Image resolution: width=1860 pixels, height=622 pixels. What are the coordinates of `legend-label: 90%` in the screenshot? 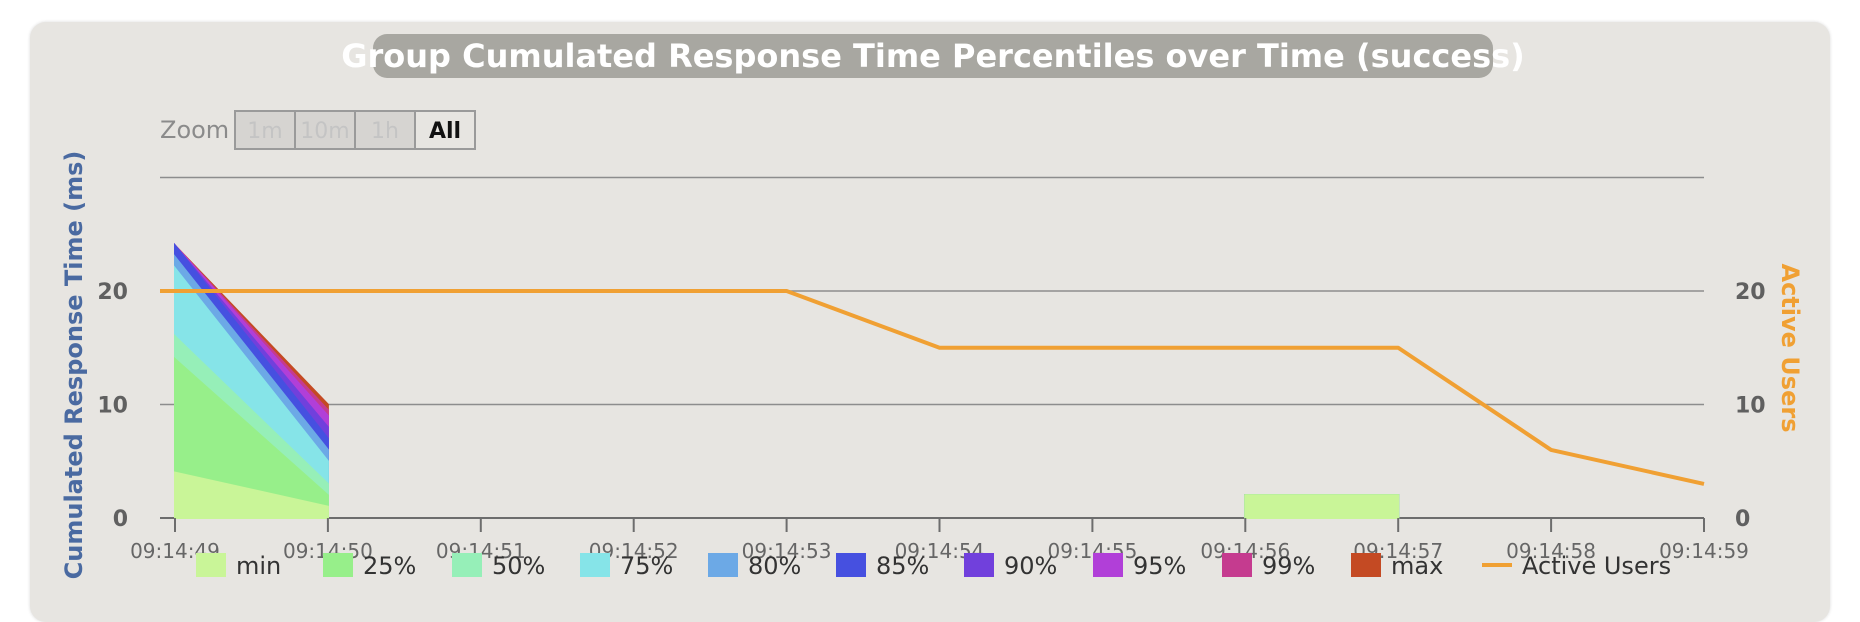 It's located at (1030, 566).